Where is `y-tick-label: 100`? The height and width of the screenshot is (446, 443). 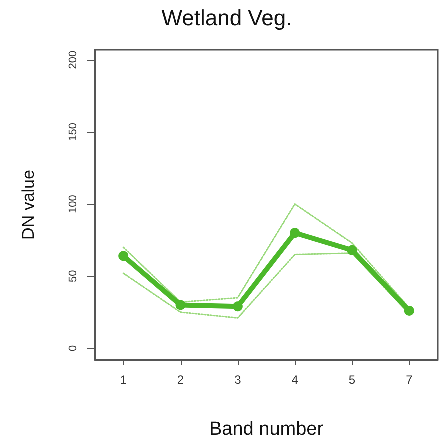
y-tick-label: 100 is located at coordinates (74, 204).